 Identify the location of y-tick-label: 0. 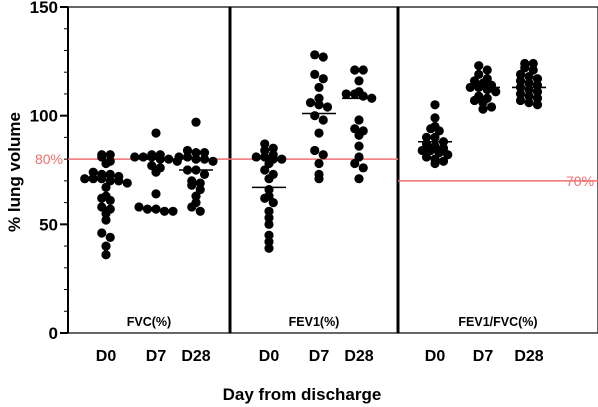
(53, 333).